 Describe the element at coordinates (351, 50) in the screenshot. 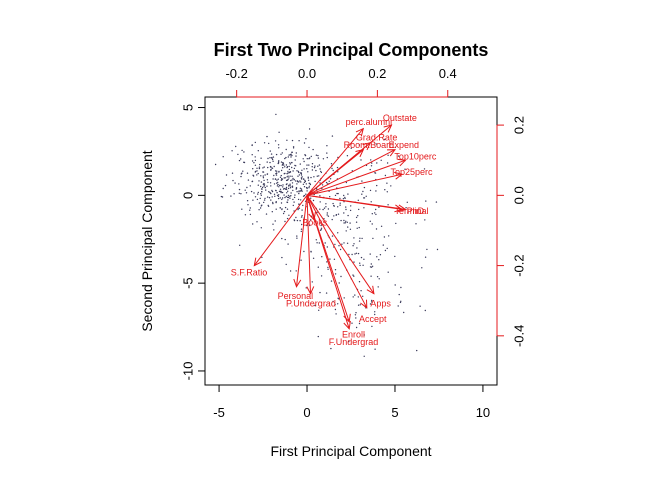

I see `chart-title: First Two Principal Components` at that location.